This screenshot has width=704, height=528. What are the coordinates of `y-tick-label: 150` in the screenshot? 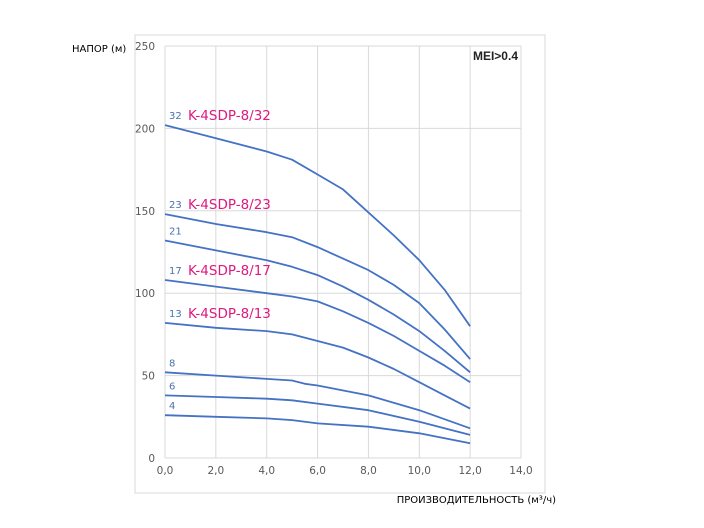 It's located at (145, 212).